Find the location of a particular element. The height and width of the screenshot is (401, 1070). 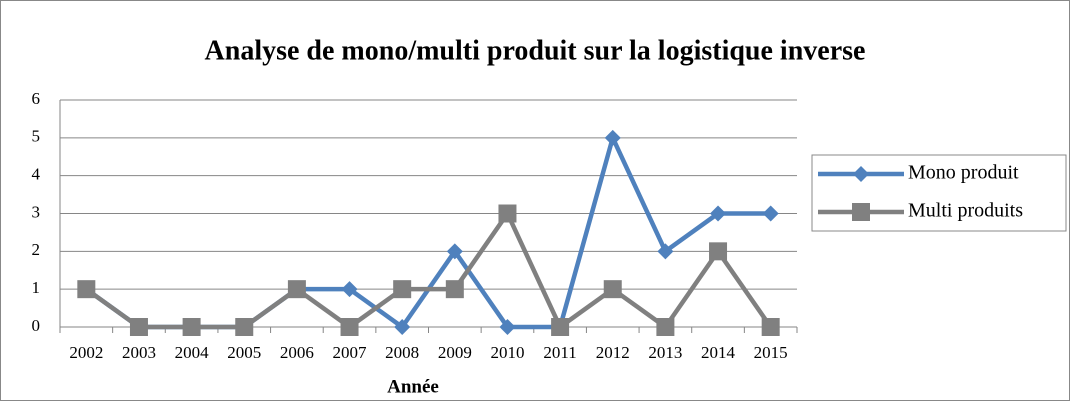

x-tick-label: 2012 is located at coordinates (613, 352).